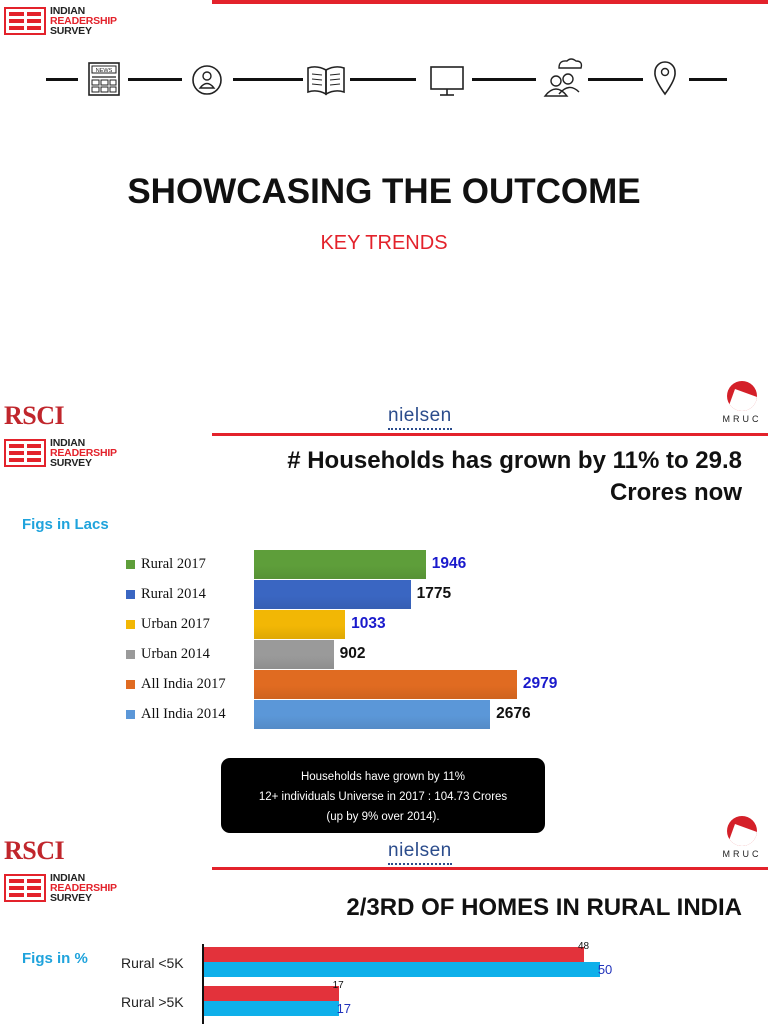 This screenshot has width=768, height=1024. I want to click on bar-value-label: 2676, so click(513, 713).